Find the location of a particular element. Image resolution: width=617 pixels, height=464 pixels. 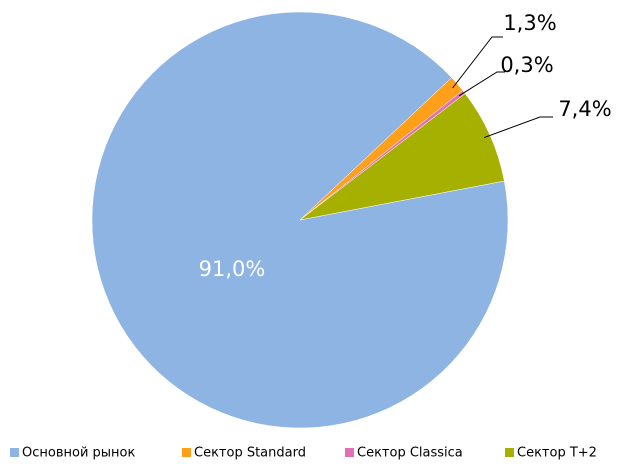

legend-label: Сектор Standard is located at coordinates (250, 453).